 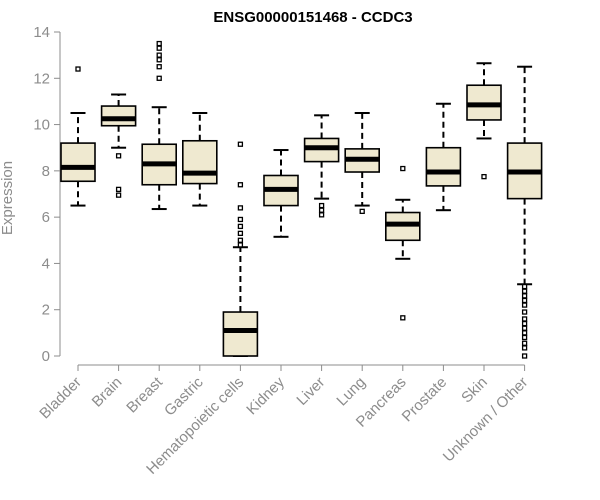 What do you see at coordinates (474, 390) in the screenshot?
I see `category-label: Skin` at bounding box center [474, 390].